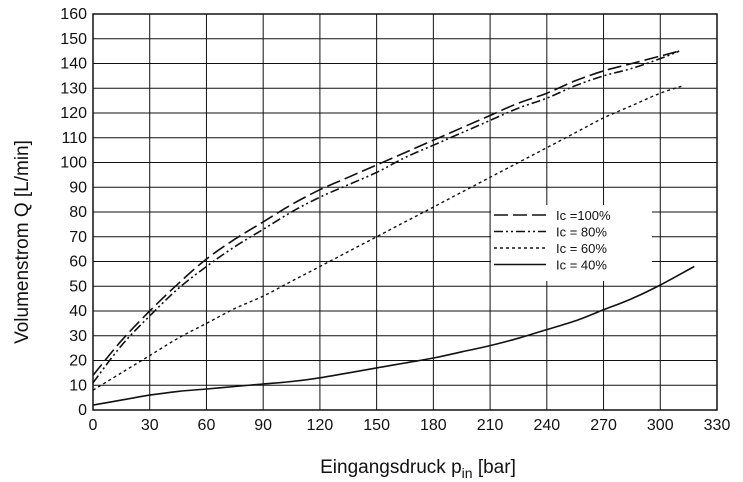 This screenshot has height=482, width=743. What do you see at coordinates (82, 410) in the screenshot?
I see `y-tick-label: 0` at bounding box center [82, 410].